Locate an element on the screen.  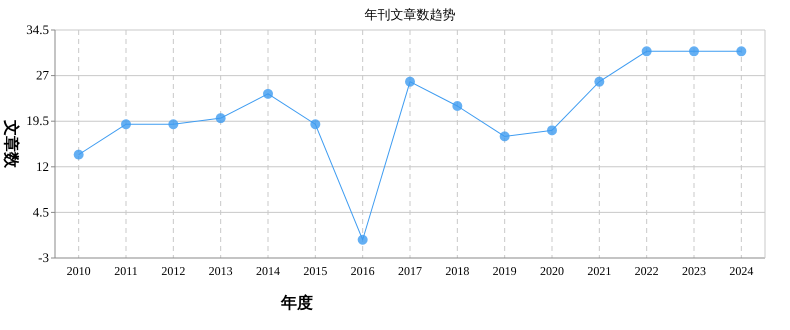
x-tick-label: 2013 is located at coordinates (220, 271).